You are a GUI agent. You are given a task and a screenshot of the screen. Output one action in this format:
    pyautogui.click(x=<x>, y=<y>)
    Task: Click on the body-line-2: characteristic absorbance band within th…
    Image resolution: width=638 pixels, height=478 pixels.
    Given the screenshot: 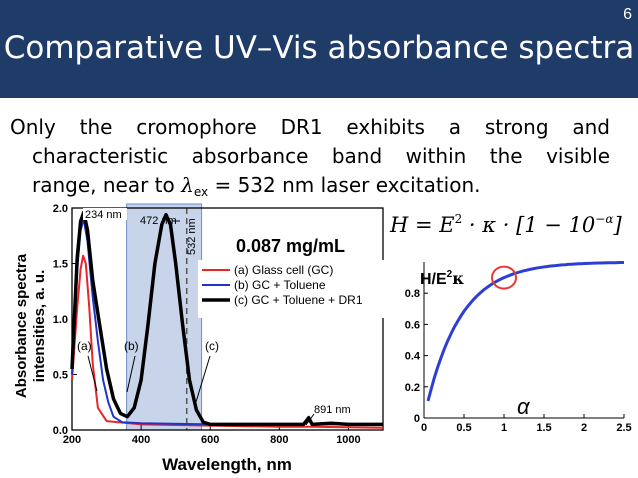 What is the action you would take?
    pyautogui.click(x=321, y=156)
    